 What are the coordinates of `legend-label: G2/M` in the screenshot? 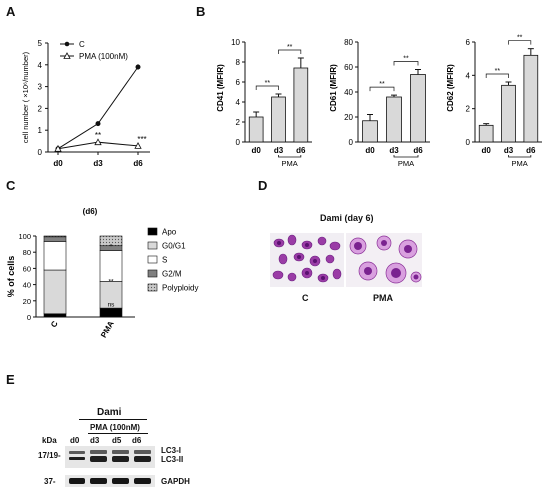 It's located at (172, 274).